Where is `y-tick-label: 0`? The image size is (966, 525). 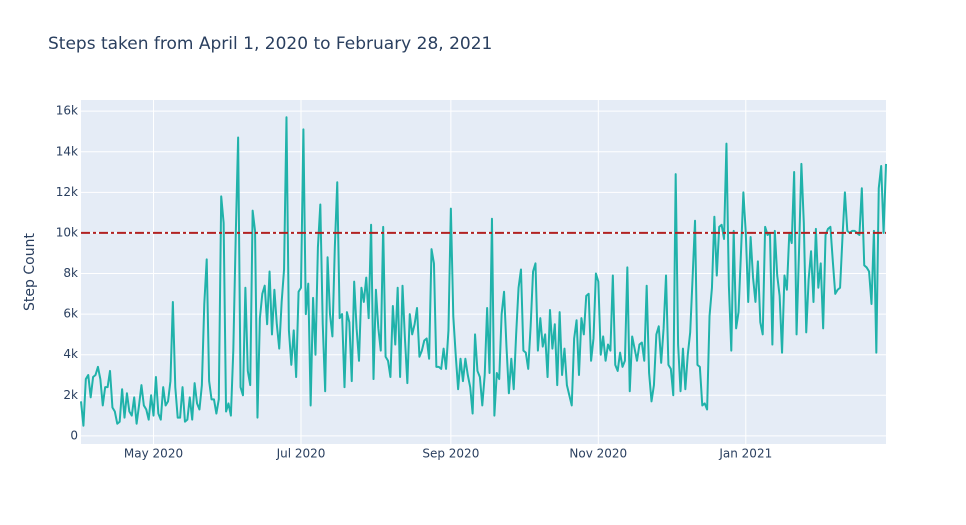 y-tick-label: 0 is located at coordinates (74, 435).